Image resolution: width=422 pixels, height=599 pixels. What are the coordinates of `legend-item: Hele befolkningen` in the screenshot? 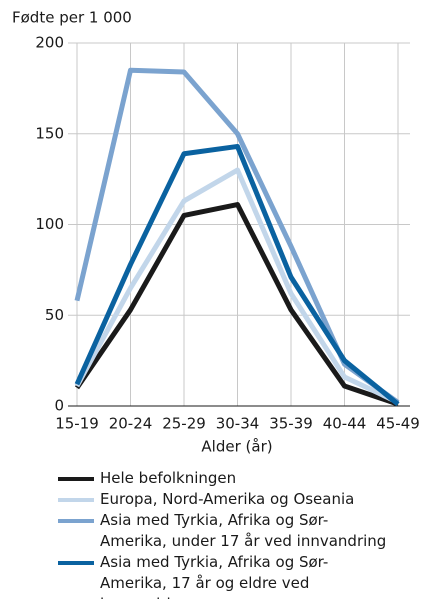 It's located at (223, 478).